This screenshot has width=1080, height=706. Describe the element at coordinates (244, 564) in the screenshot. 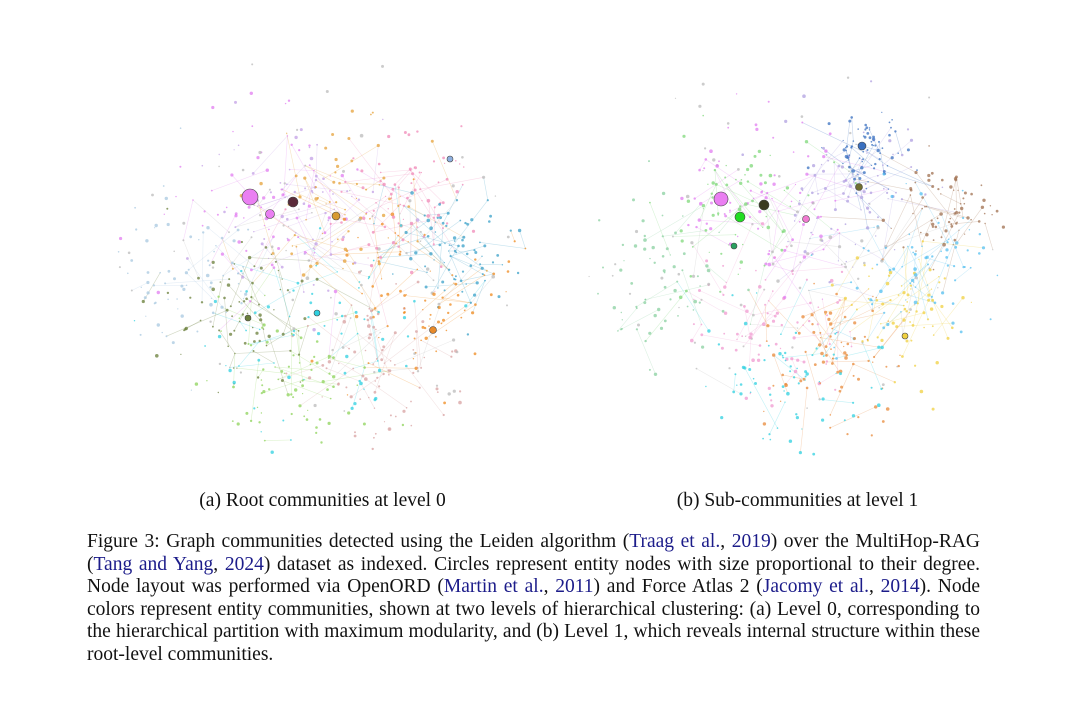

I see `citation-link: 2024` at that location.